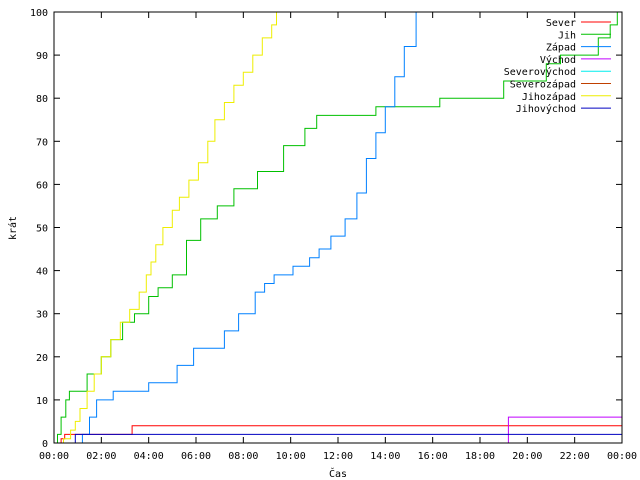 The image size is (640, 480). I want to click on y-axis-label: krát, so click(13, 228).